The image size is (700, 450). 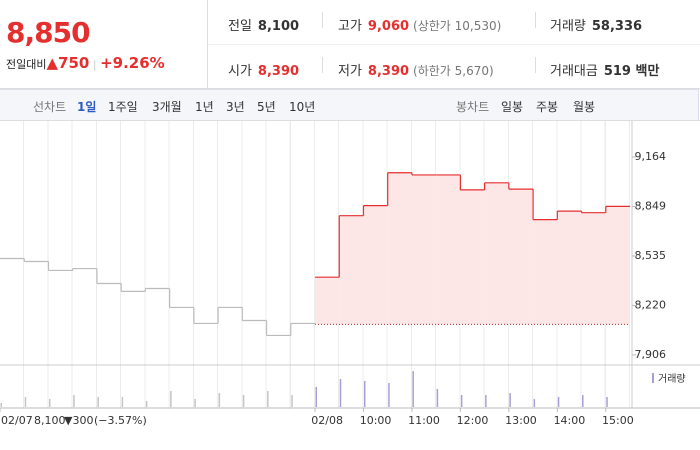 What do you see at coordinates (617, 26) in the screenshot?
I see `info-value: 58,336` at bounding box center [617, 26].